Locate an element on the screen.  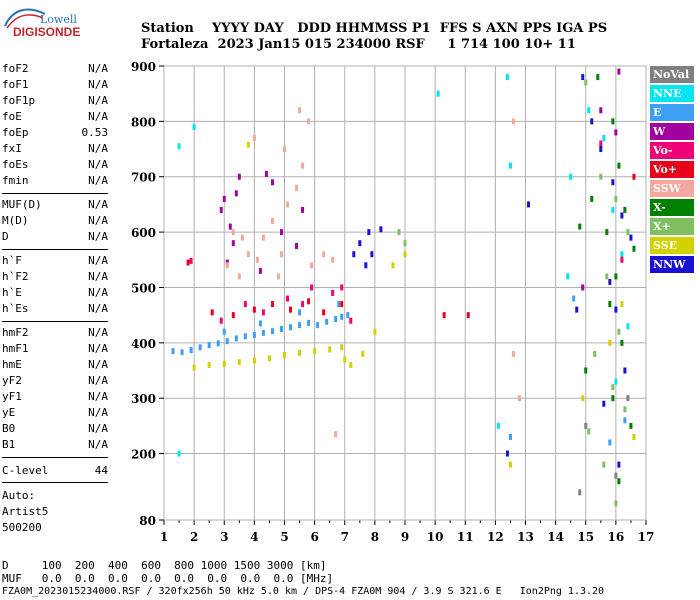
param-row: hmF2 N/A is located at coordinates (55, 333).